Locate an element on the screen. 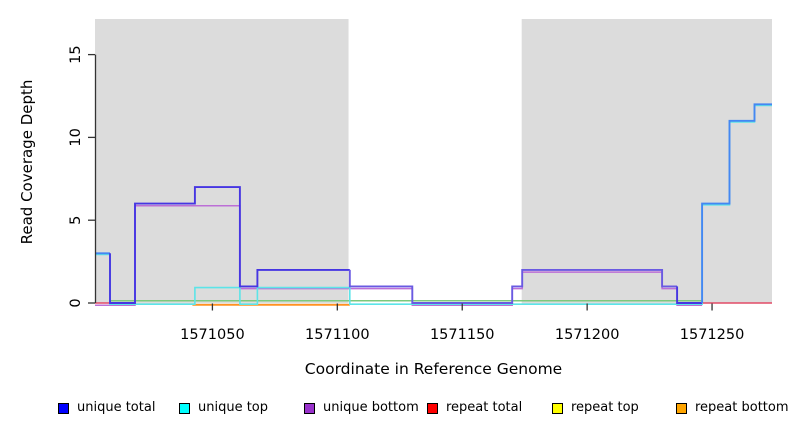  y-axis-title: Read Coverage Depth is located at coordinates (27, 162).